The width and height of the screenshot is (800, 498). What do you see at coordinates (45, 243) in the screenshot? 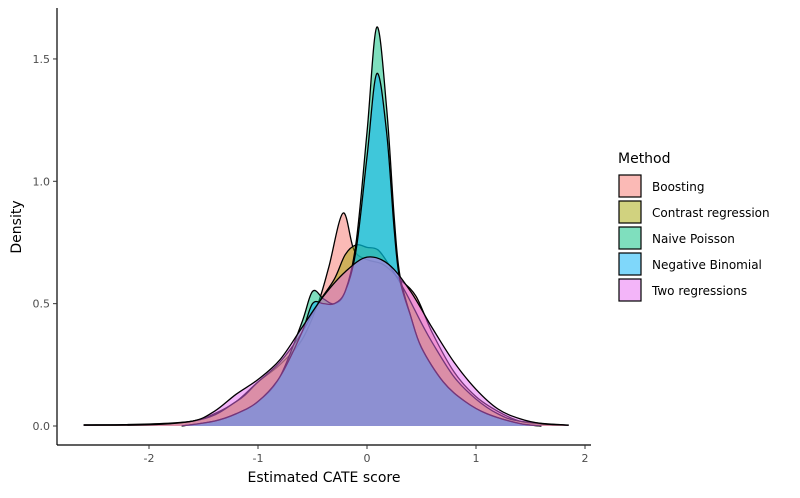
I see `y-ticks: 0.0 0.5 1.0 1.5` at bounding box center [45, 243].